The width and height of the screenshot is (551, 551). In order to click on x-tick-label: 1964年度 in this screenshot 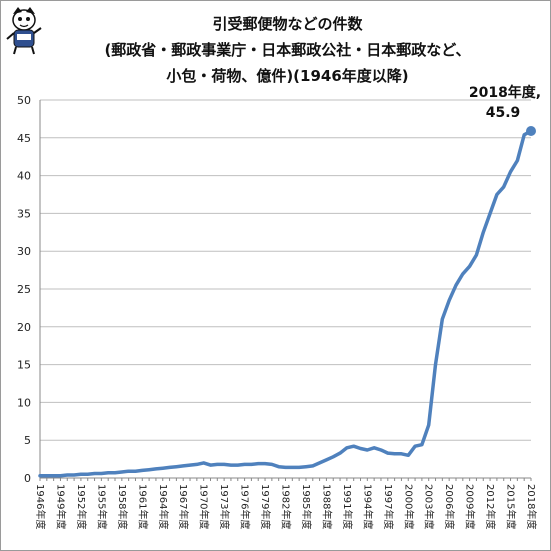, I will do `click(163, 506)`.